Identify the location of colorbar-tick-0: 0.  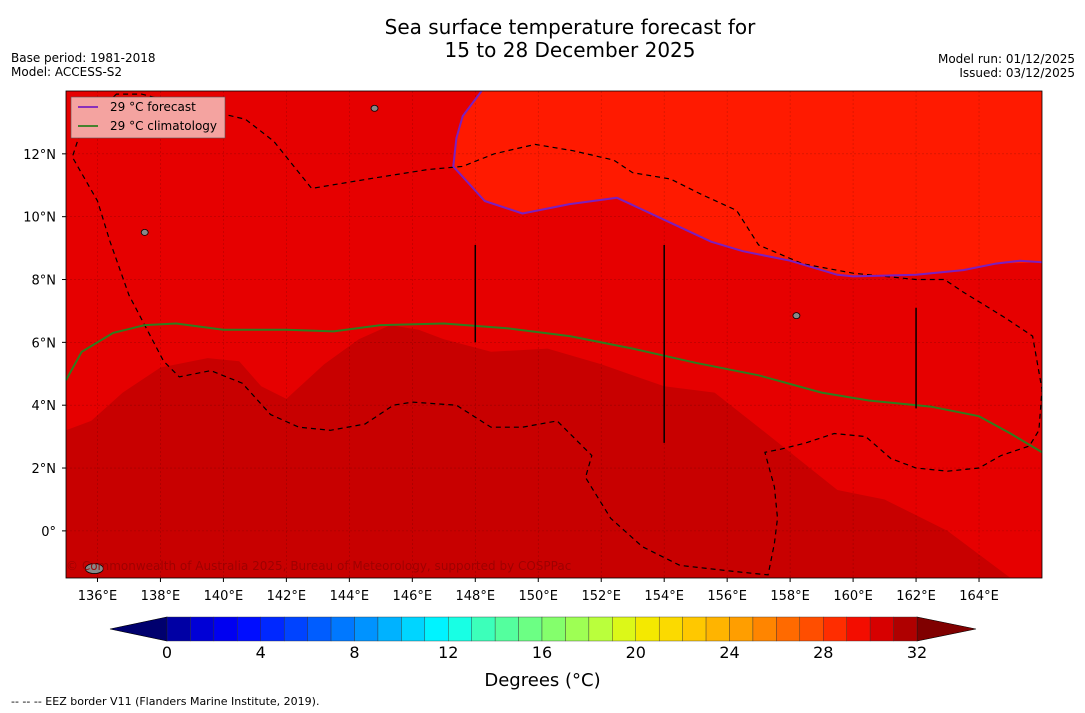
(167, 652).